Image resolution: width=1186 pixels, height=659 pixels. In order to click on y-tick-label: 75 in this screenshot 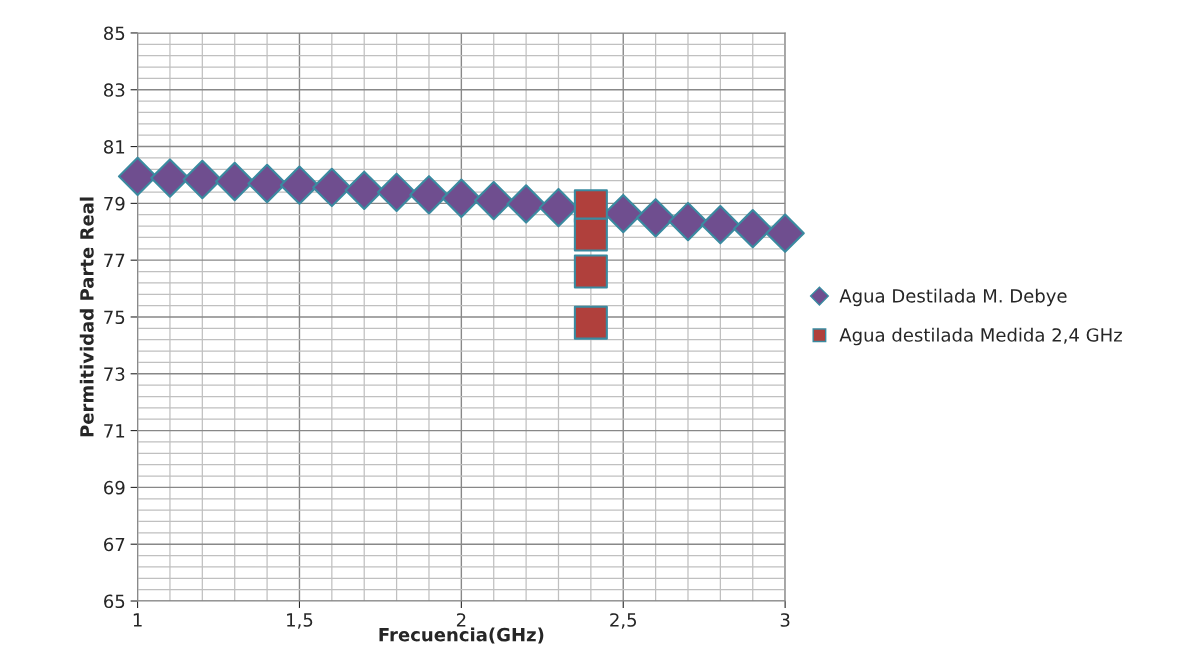, I will do `click(114, 317)`.